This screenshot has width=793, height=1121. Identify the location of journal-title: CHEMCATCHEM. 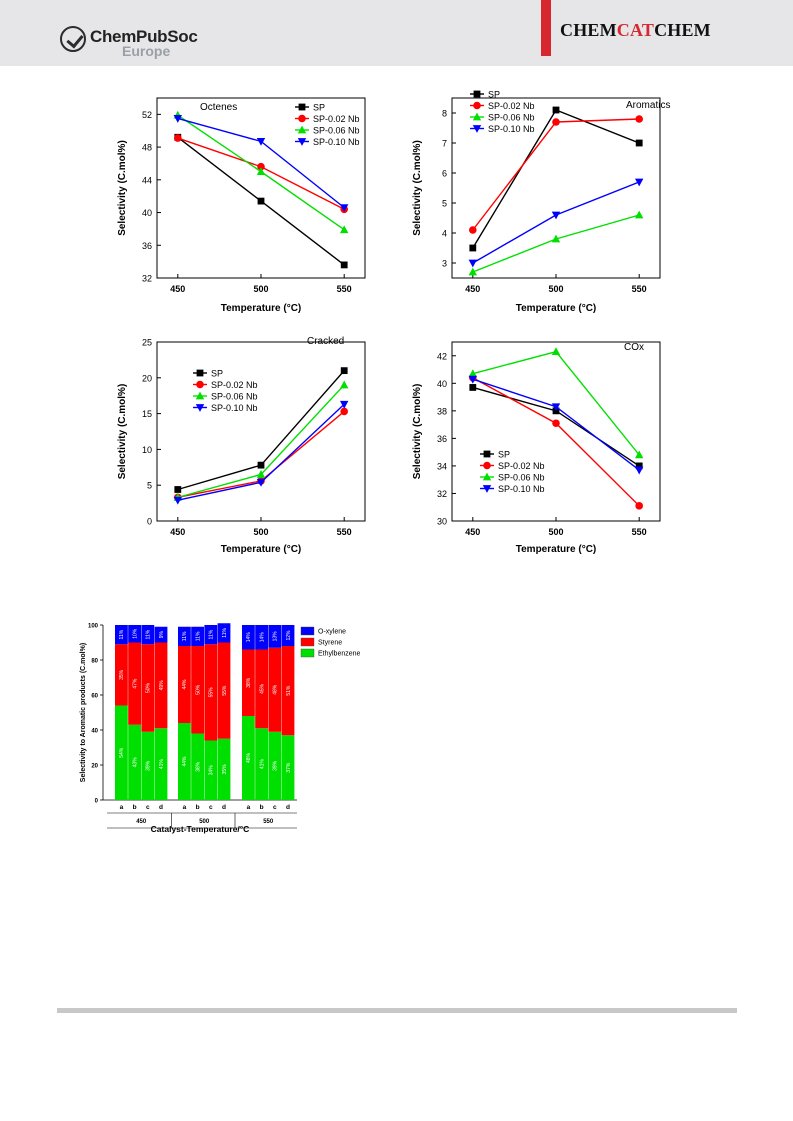
(635, 30).